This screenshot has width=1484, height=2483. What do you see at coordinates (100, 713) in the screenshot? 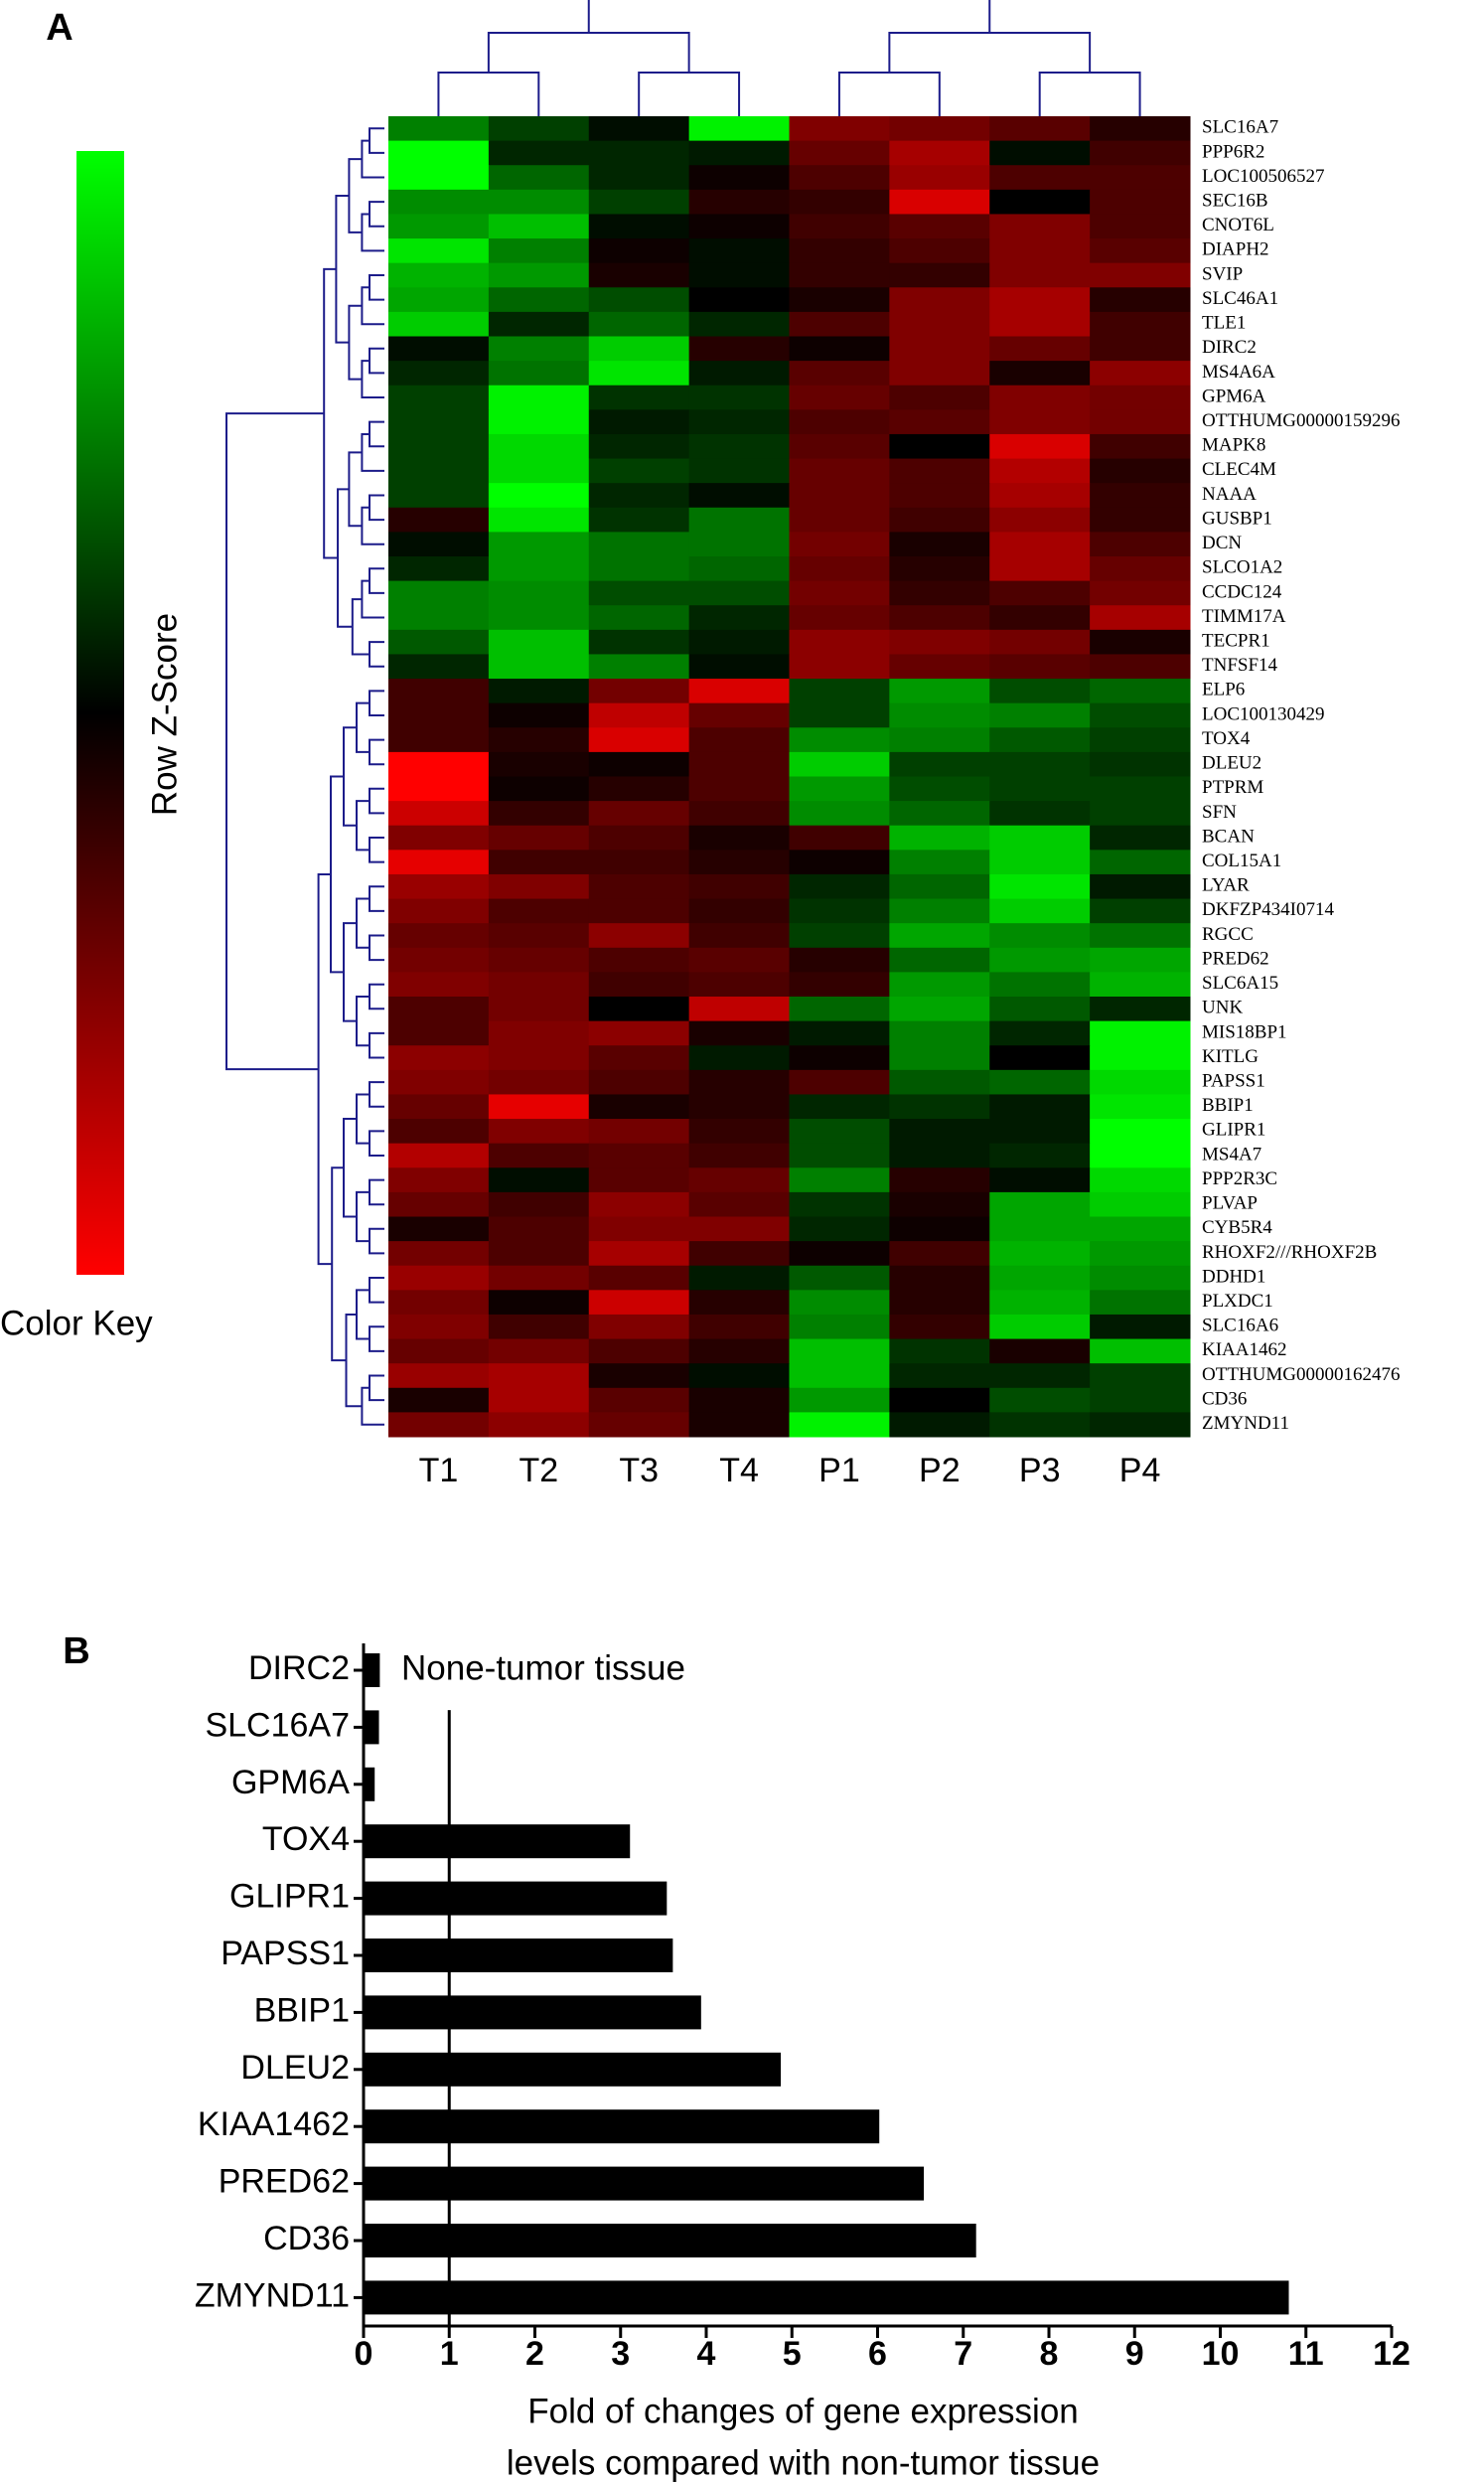
I see `color-key` at bounding box center [100, 713].